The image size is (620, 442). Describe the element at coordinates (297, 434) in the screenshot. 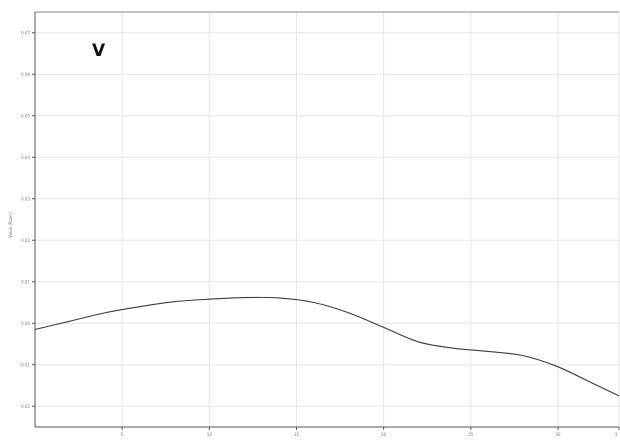

I see `x-tick-label-2: 15` at that location.